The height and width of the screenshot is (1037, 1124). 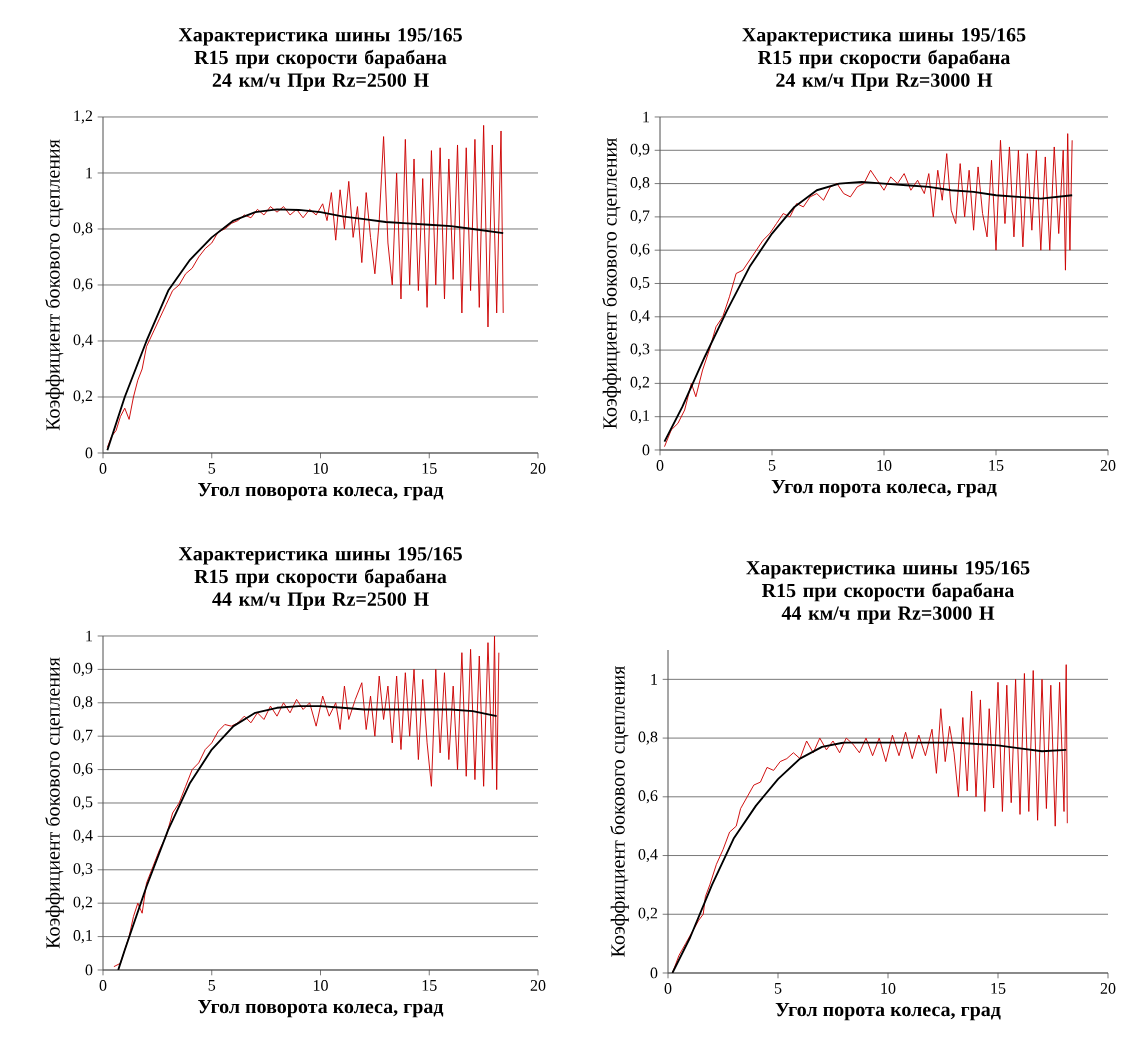 What do you see at coordinates (83, 117) in the screenshot?
I see `y-tick-label: 1,2` at bounding box center [83, 117].